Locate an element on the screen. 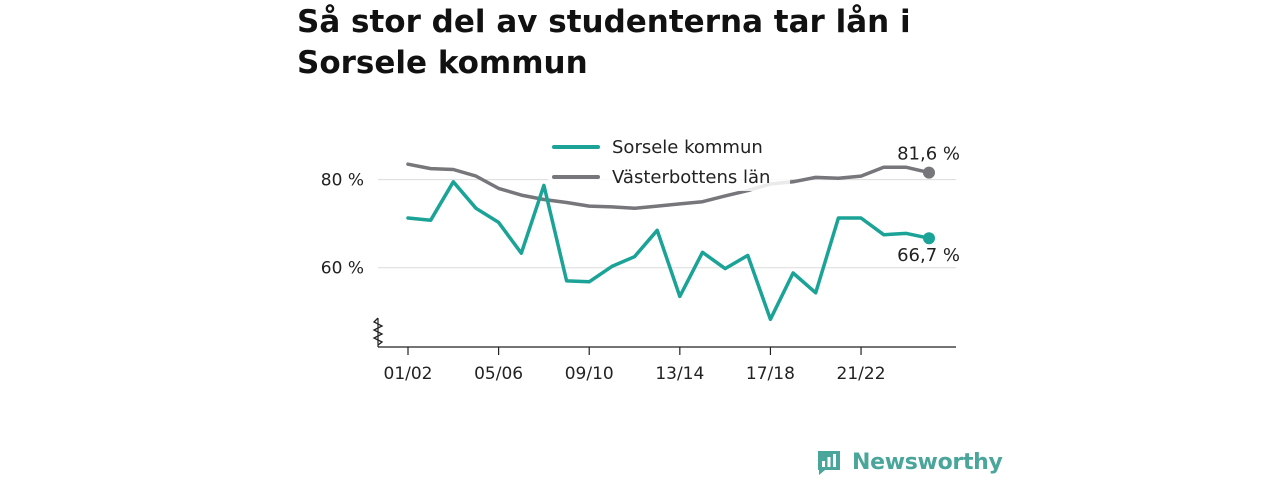  legend: Sorsele kommun Västerbottens län is located at coordinates (669, 162).